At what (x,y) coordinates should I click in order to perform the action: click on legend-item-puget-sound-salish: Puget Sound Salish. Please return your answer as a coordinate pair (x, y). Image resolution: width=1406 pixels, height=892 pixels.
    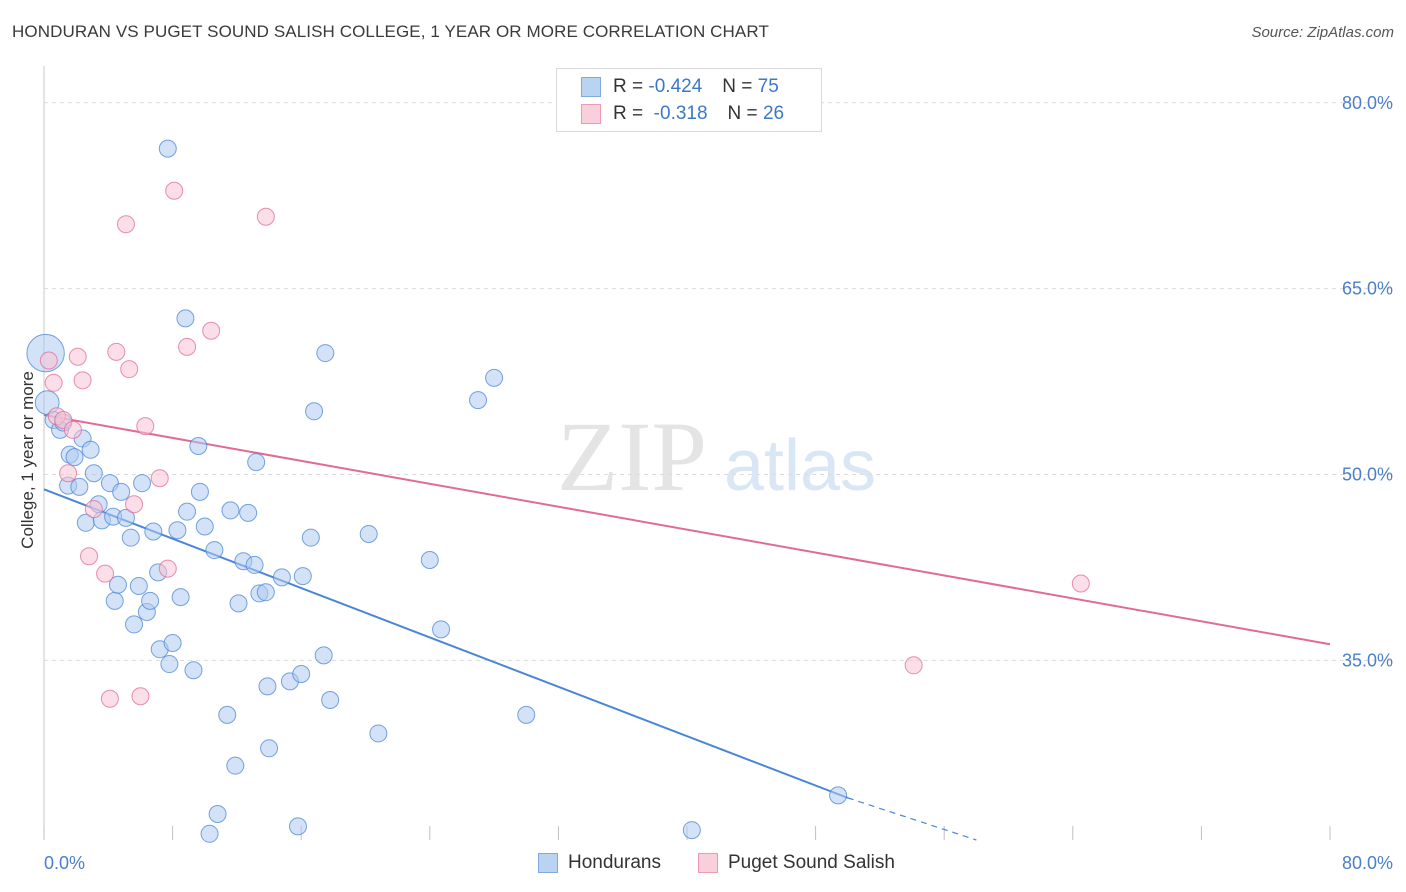
    Looking at the image, I should click on (796, 863).